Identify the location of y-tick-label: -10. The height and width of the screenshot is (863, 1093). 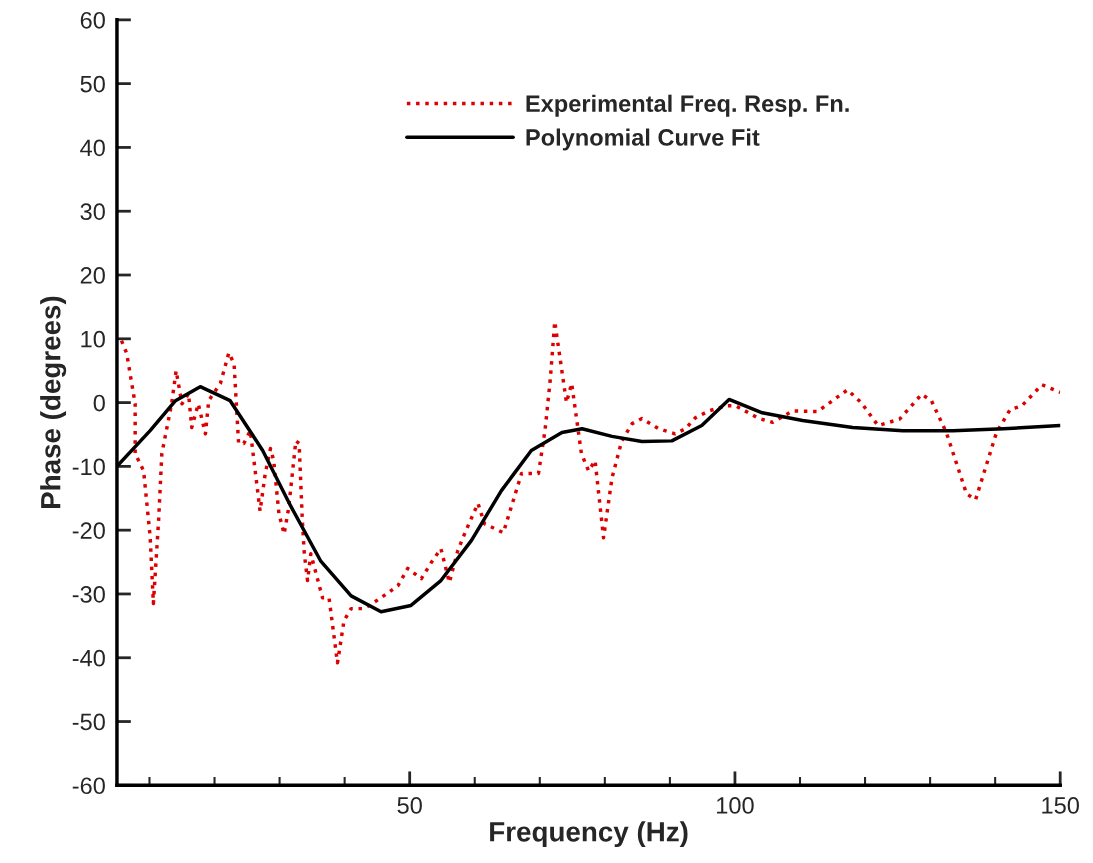
(88, 467).